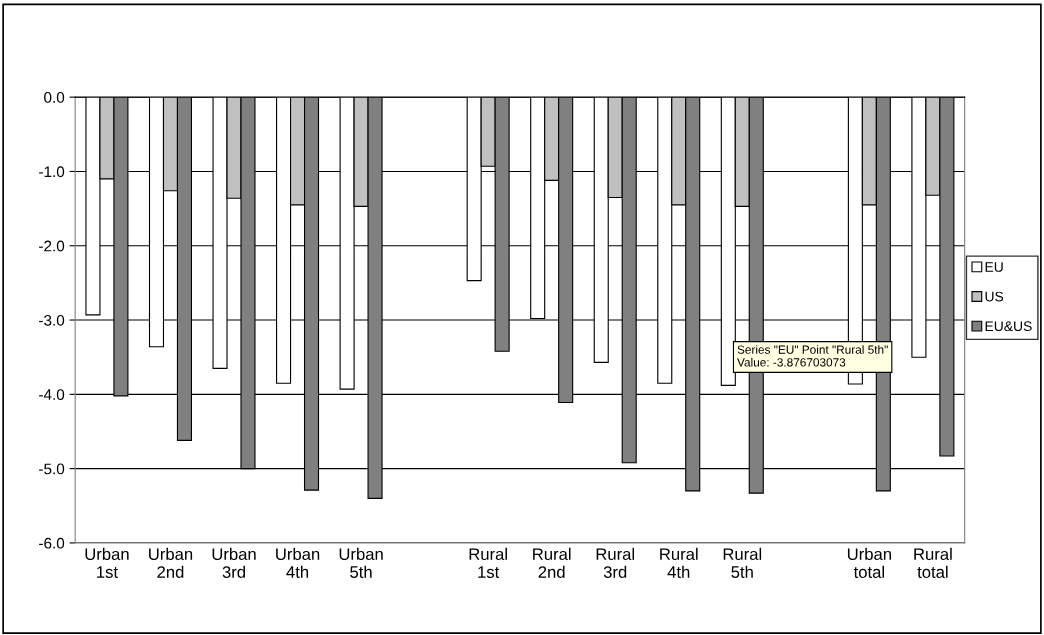  Describe the element at coordinates (361, 562) in the screenshot. I see `x-tick-label: Urban 5th` at that location.